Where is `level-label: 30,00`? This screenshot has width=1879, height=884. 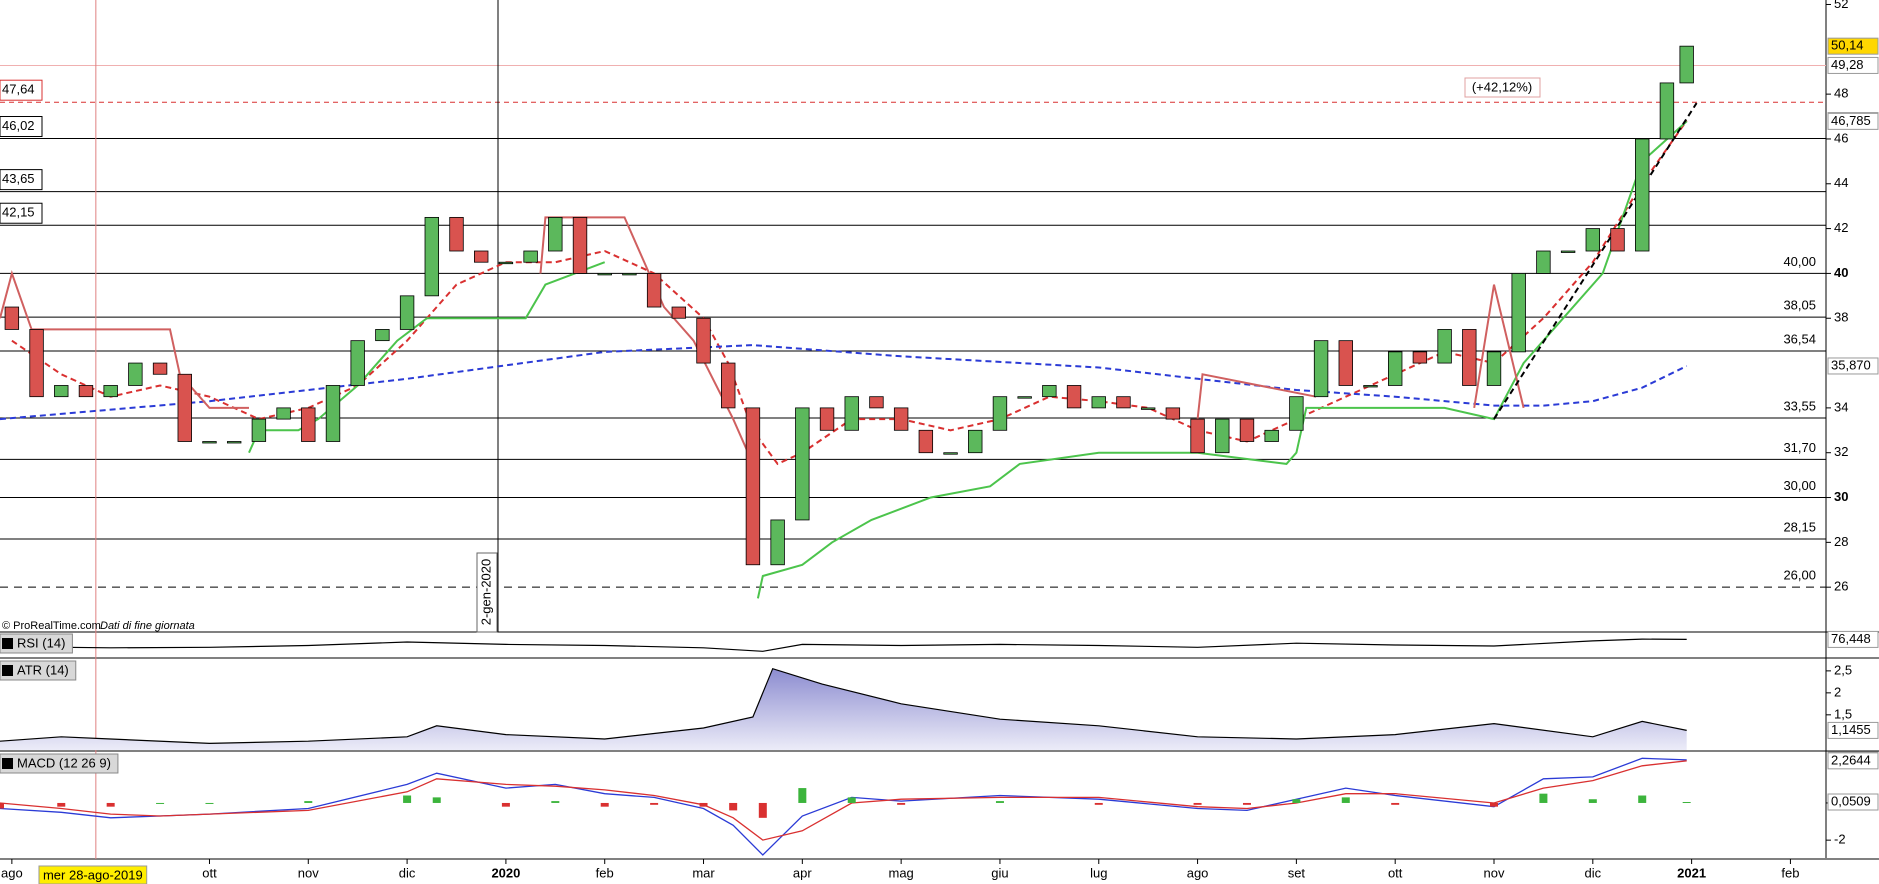
level-label: 30,00 is located at coordinates (1799, 485).